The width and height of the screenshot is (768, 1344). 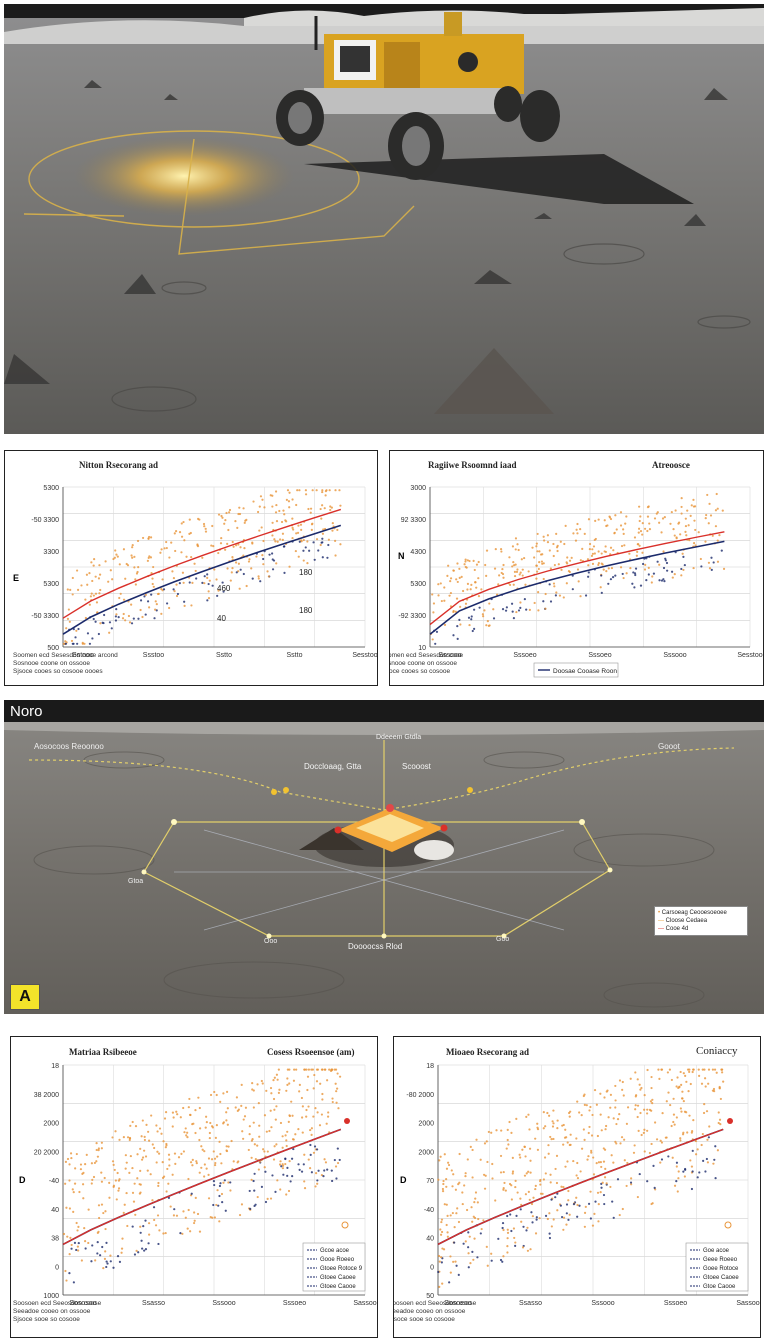 I want to click on legend-label: Gcoe acoe, so click(x=335, y=1251).